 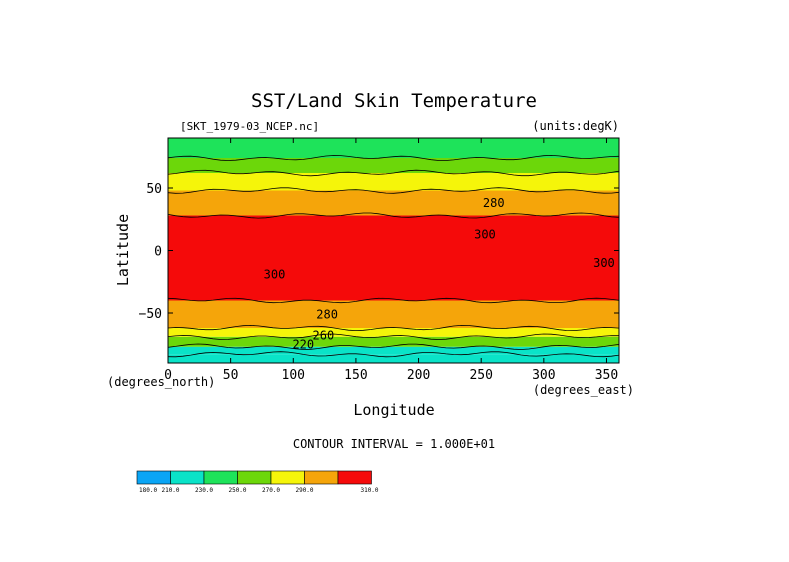 I want to click on colorbar-tick-label: 180.0, so click(x=148, y=490).